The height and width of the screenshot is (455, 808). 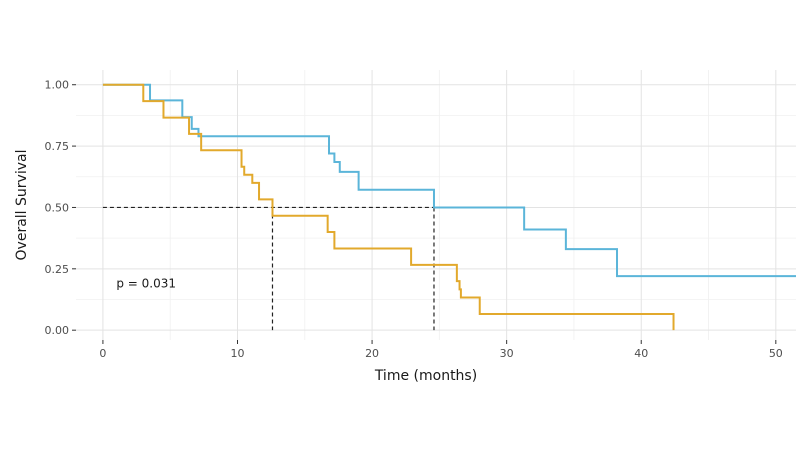 What do you see at coordinates (57, 85) in the screenshot?
I see `y-tick-label: 1.00` at bounding box center [57, 85].